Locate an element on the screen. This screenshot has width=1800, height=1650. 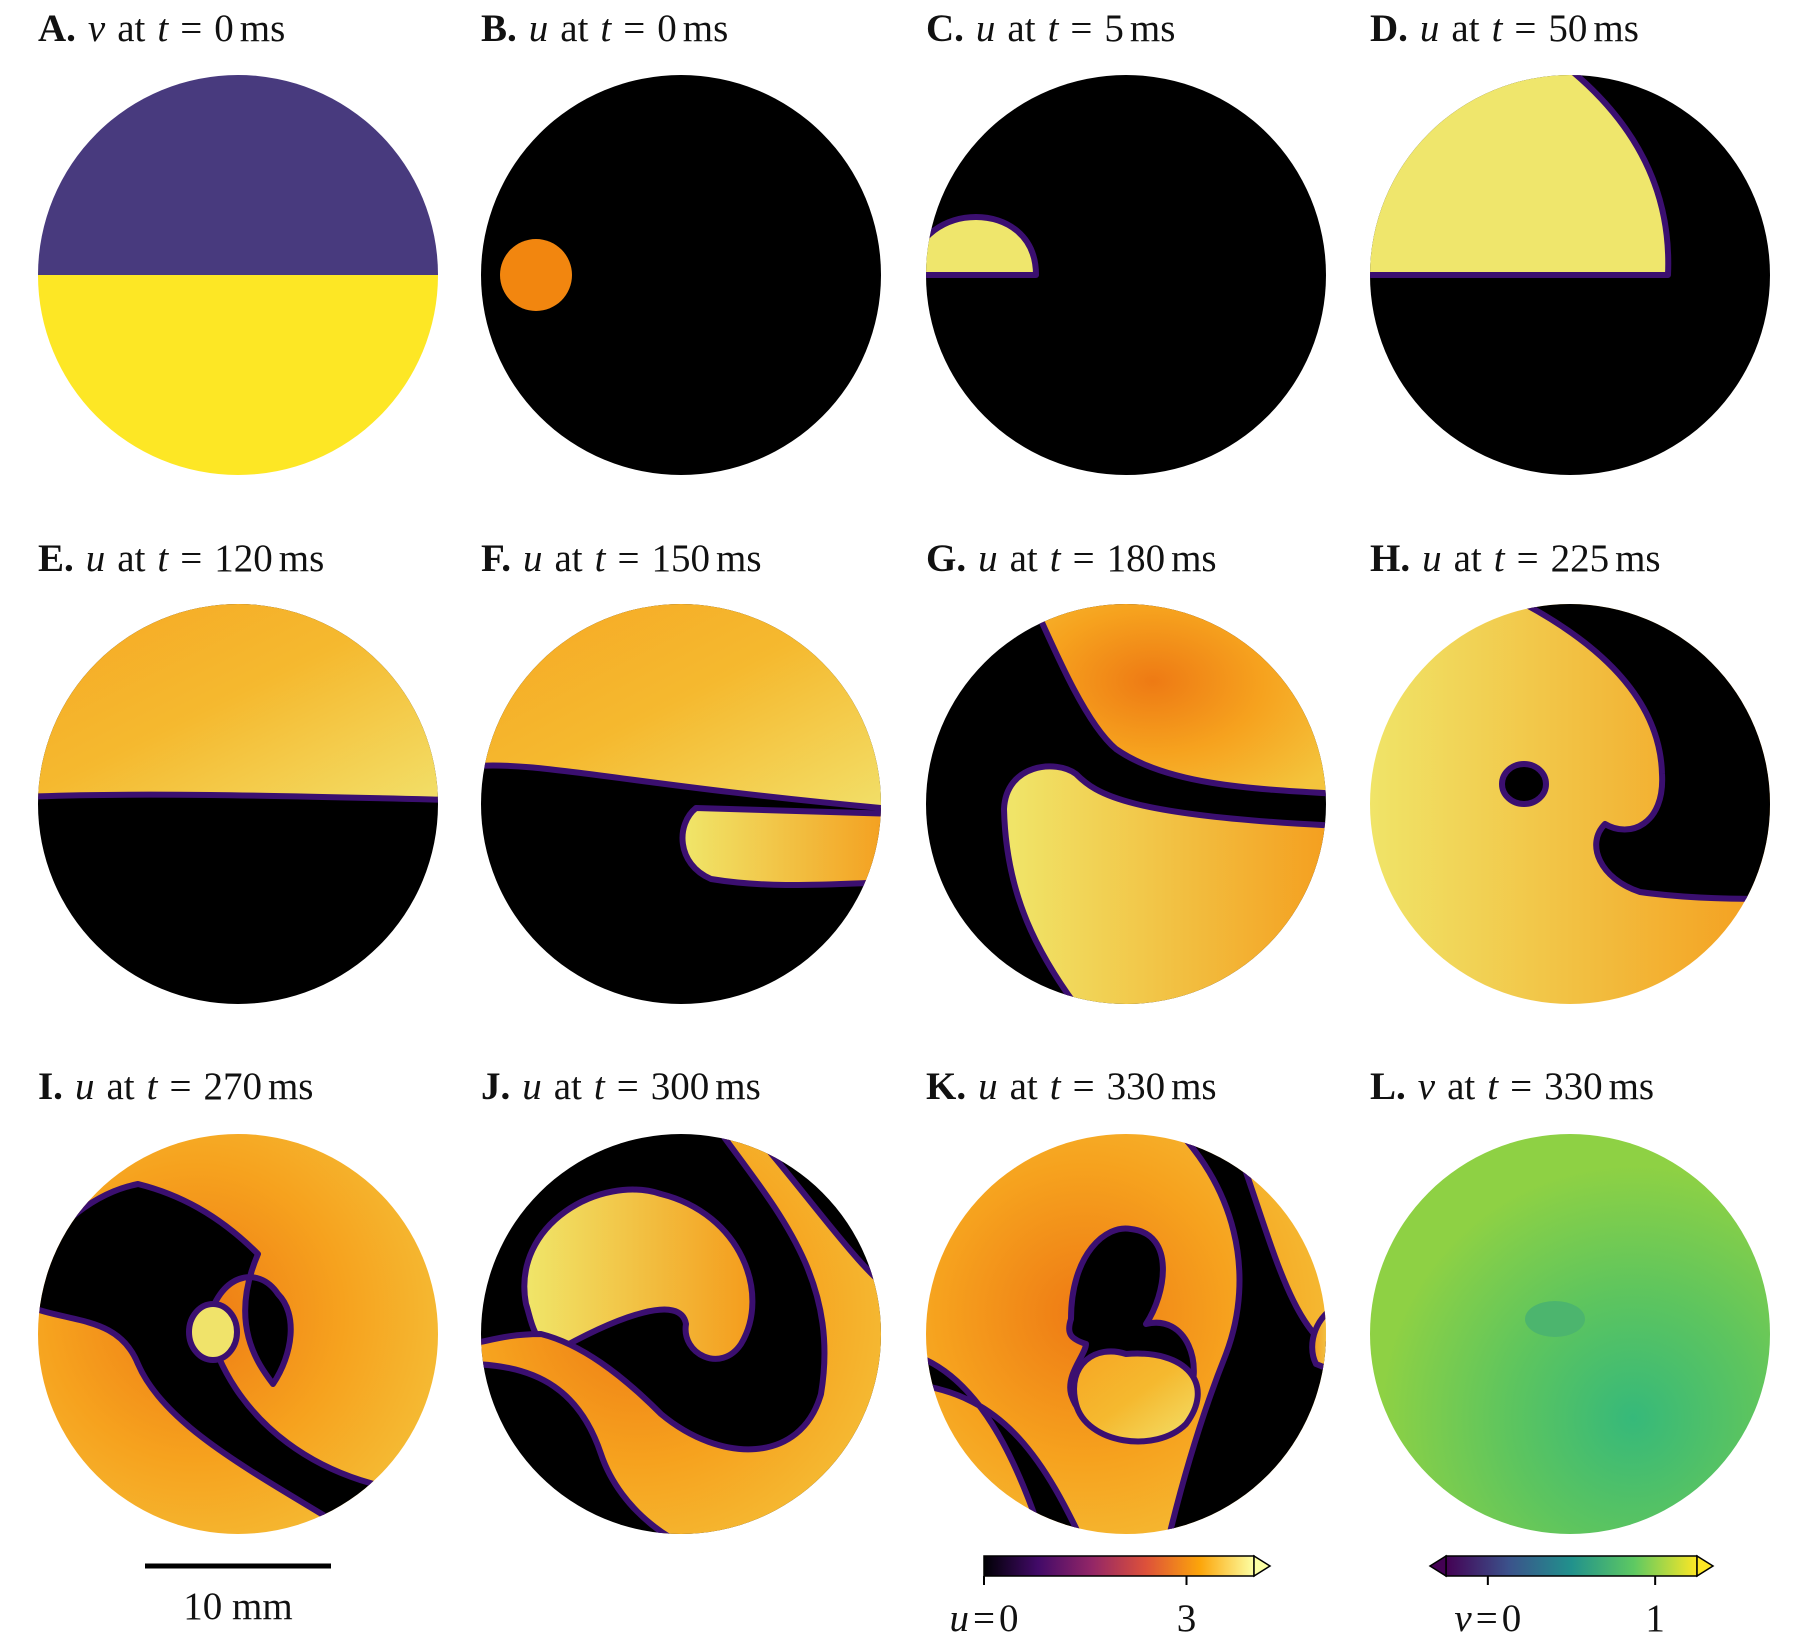
panel-title-part: 270 is located at coordinates (232, 1086).